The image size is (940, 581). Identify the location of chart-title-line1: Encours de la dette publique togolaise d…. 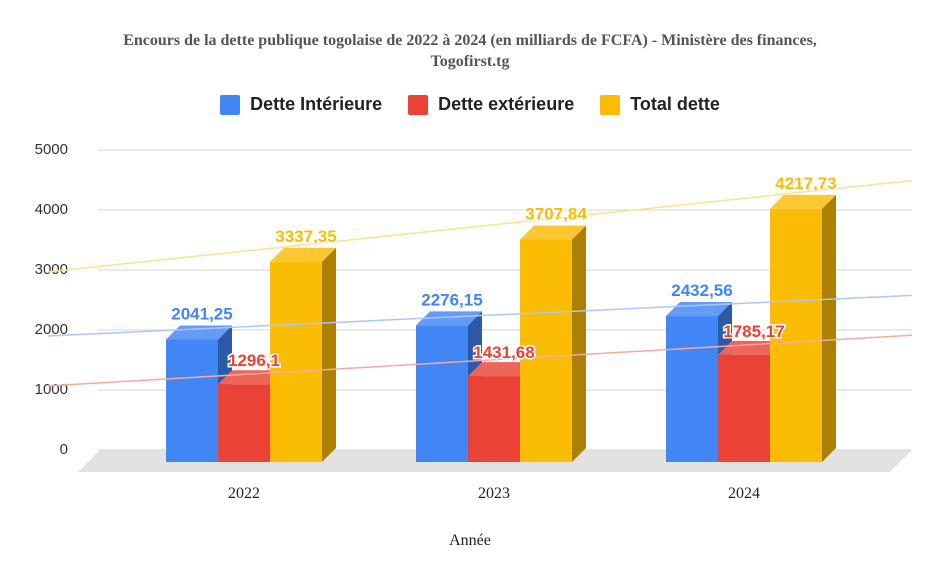
(470, 40).